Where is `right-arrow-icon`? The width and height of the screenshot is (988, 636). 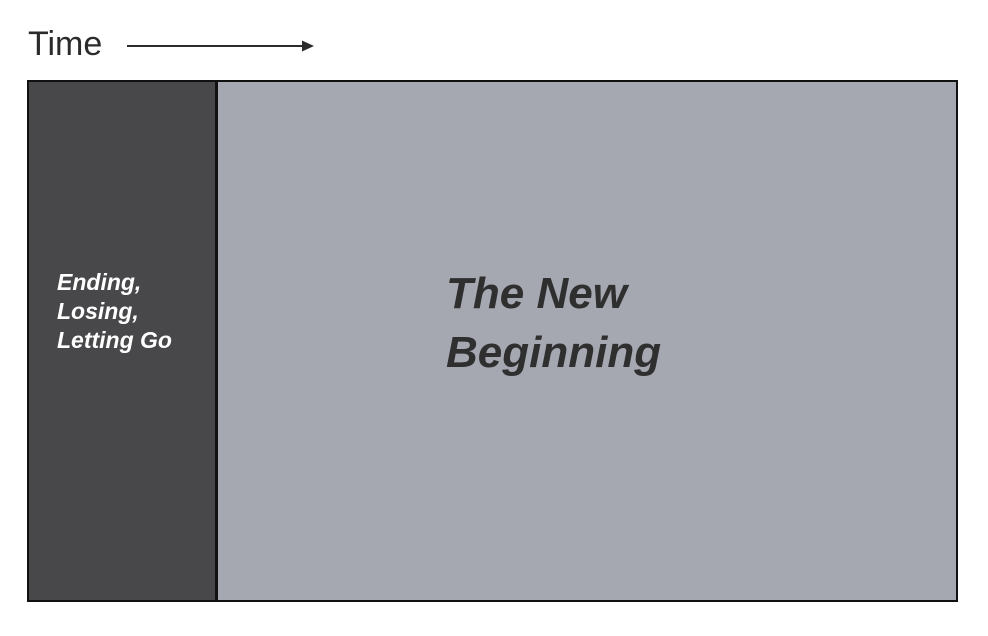 right-arrow-icon is located at coordinates (221, 46).